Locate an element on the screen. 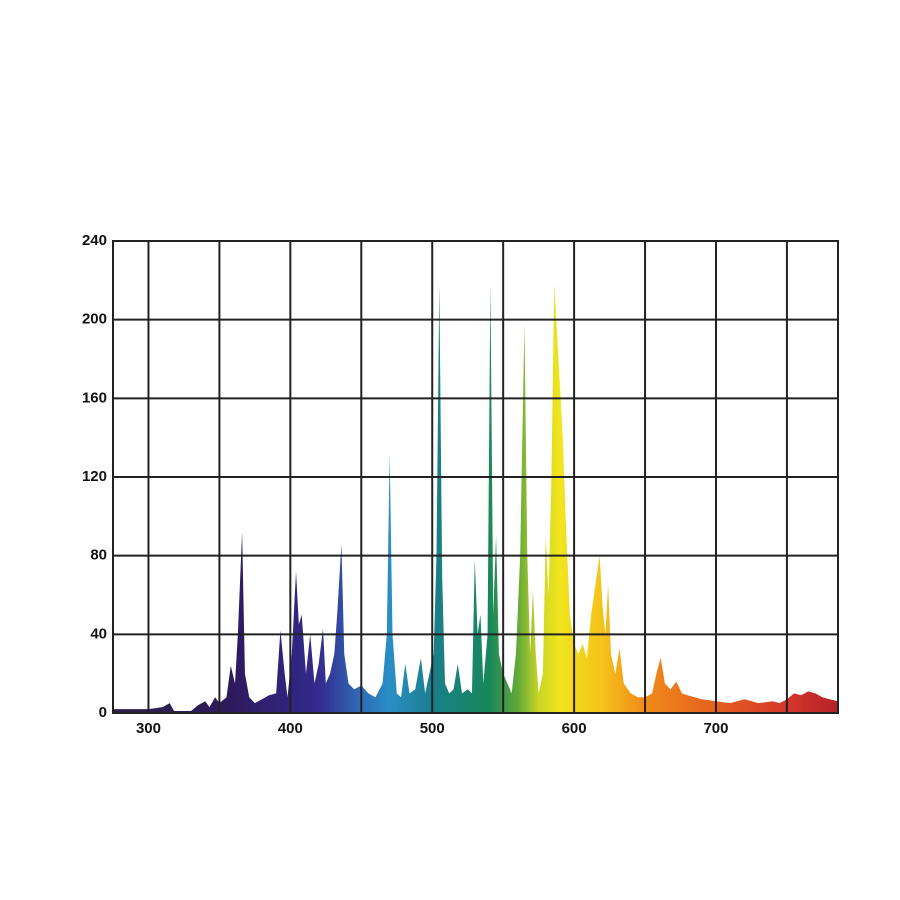 This screenshot has width=900, height=900. y-tick-label: 0 is located at coordinates (103, 712).